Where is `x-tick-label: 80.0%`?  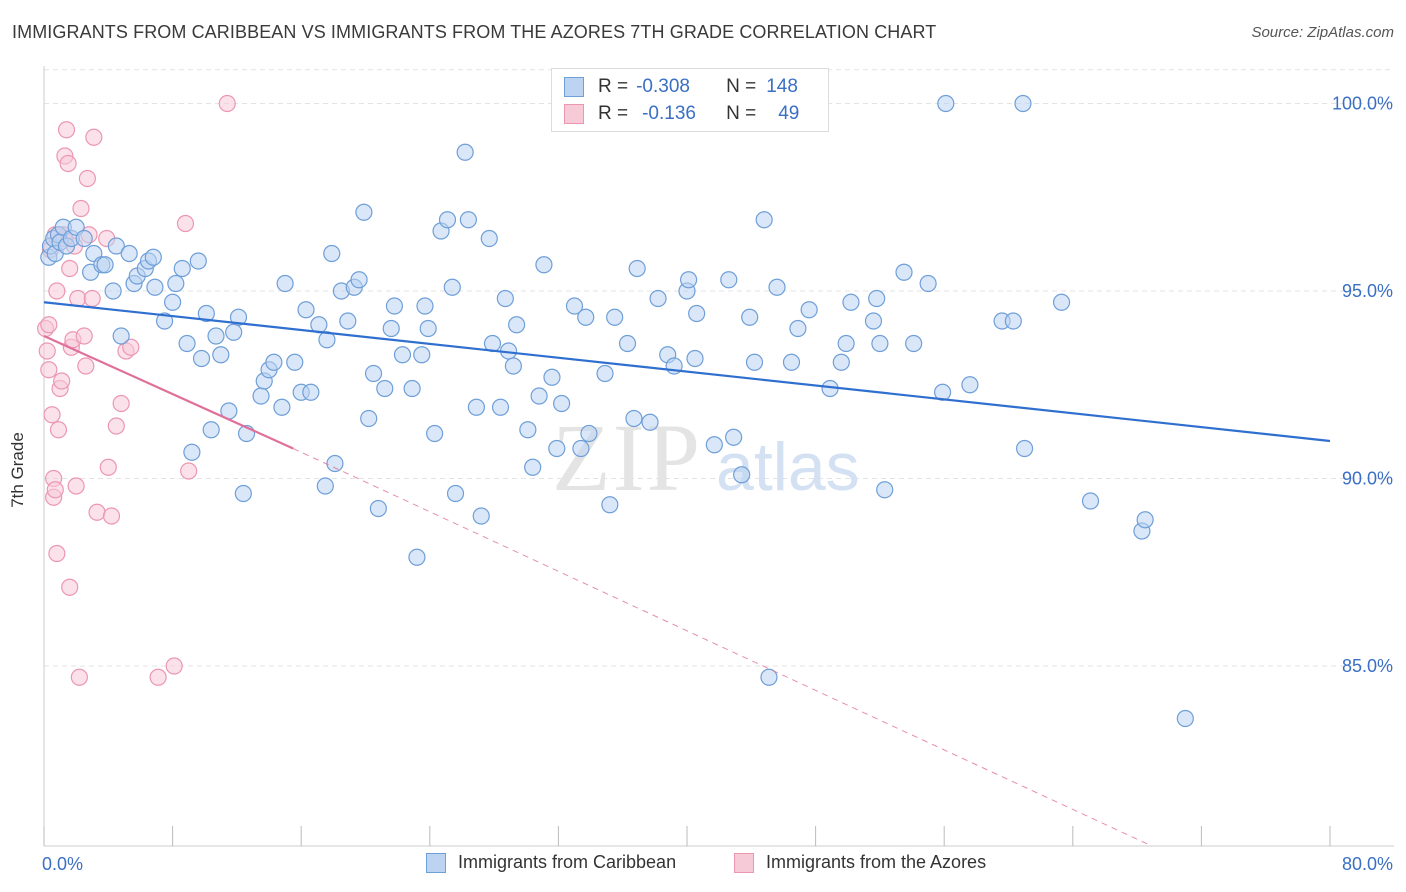
x-tick-label: 80.0% is located at coordinates (1367, 864).